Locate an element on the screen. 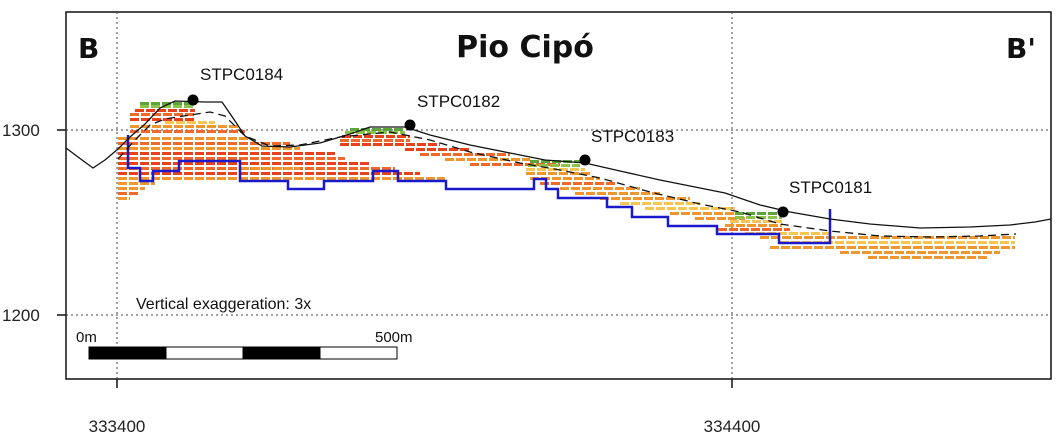 This screenshot has height=448, width=1062. y-tick-label-1300: 1300 is located at coordinates (21, 130).